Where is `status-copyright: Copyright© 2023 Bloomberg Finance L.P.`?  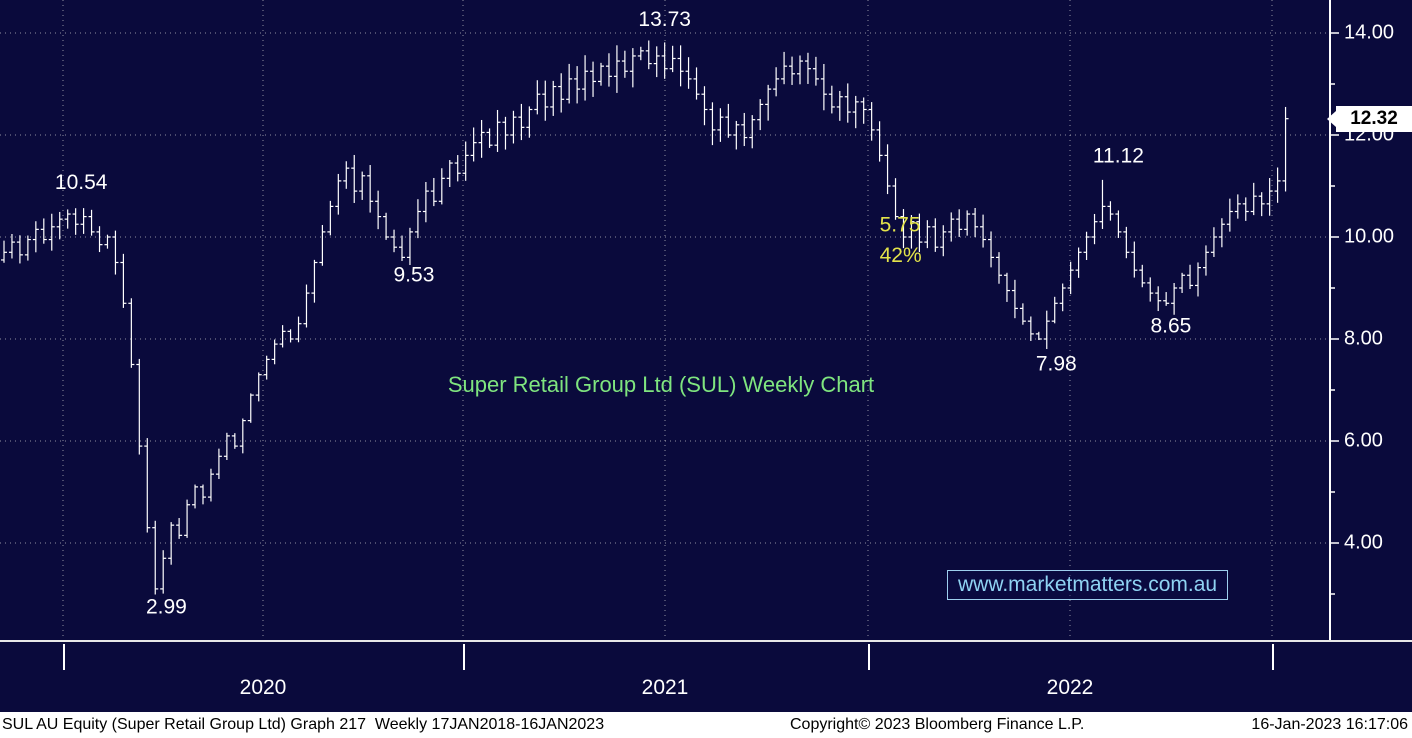
status-copyright: Copyright© 2023 Bloomberg Finance L.P. is located at coordinates (937, 724).